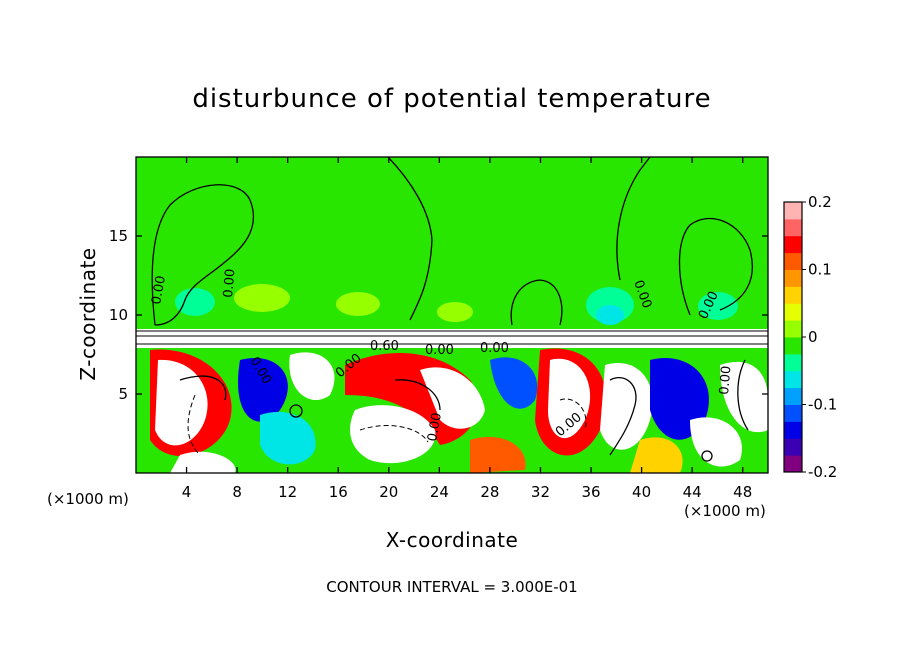 This screenshot has width=904, height=654. What do you see at coordinates (187, 492) in the screenshot?
I see `x-tick-label: 4` at bounding box center [187, 492].